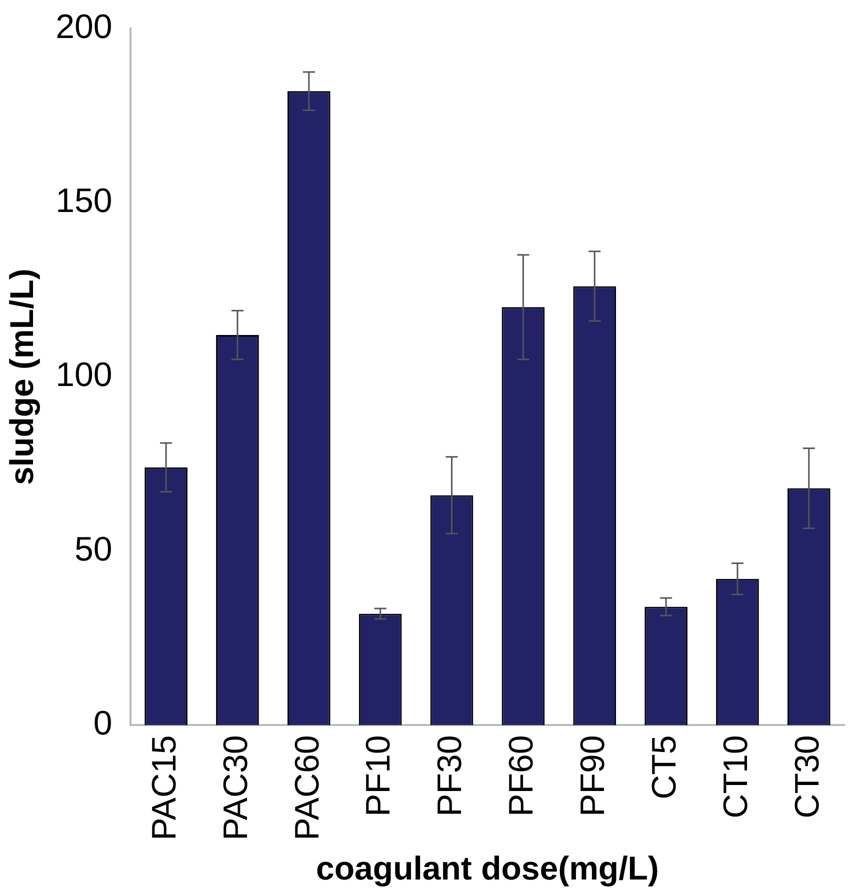 The height and width of the screenshot is (890, 860). I want to click on y-axis-title: sludge (mL/L), so click(21, 376).